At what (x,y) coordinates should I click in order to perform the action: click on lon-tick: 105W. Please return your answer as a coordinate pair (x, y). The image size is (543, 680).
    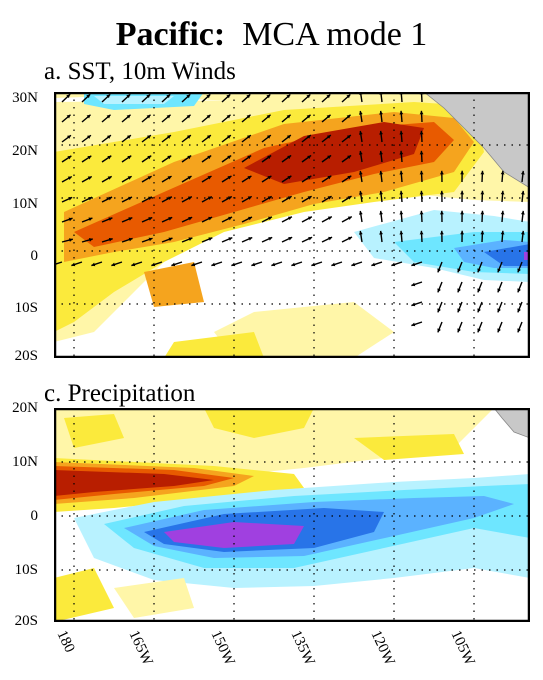
    Looking at the image, I should click on (462, 648).